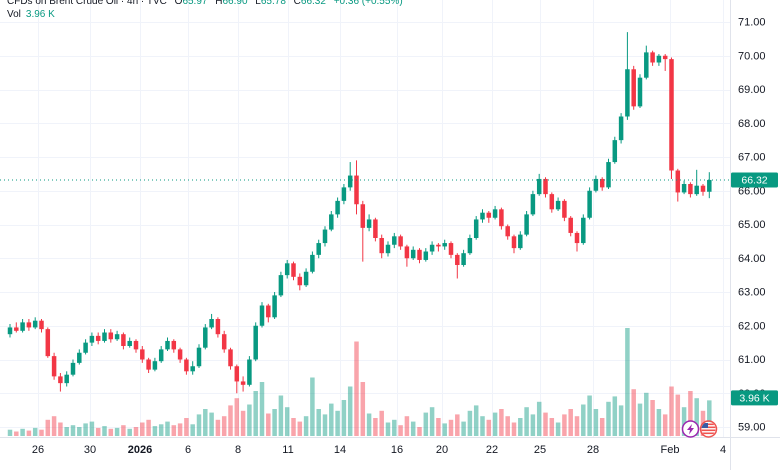  What do you see at coordinates (87, 3) in the screenshot?
I see `symbol-title: CFDs on Brent Crude Oil · 4h · TVC` at bounding box center [87, 3].